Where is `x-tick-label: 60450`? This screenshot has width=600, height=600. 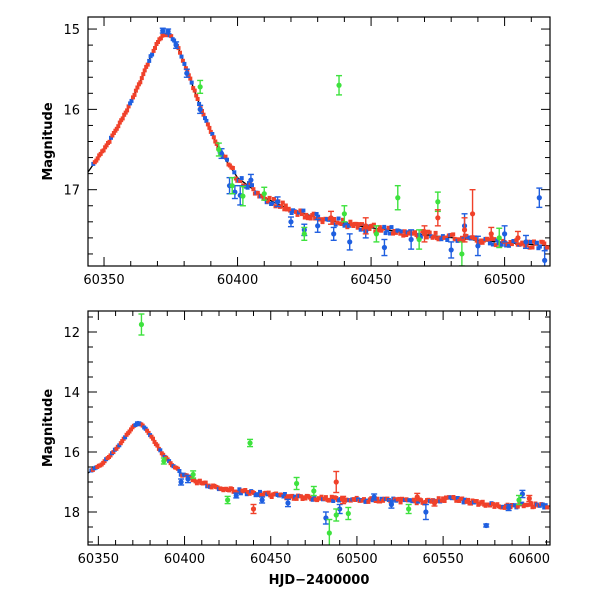
x-tick-label: 60450 is located at coordinates (370, 280).